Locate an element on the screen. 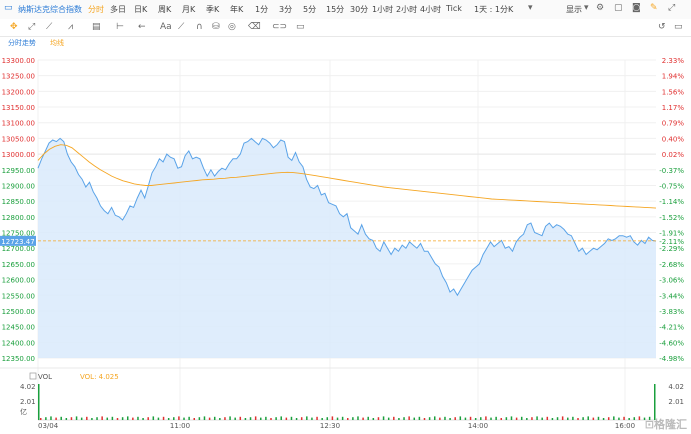  y-tick-label: 12350.00 is located at coordinates (18, 359).